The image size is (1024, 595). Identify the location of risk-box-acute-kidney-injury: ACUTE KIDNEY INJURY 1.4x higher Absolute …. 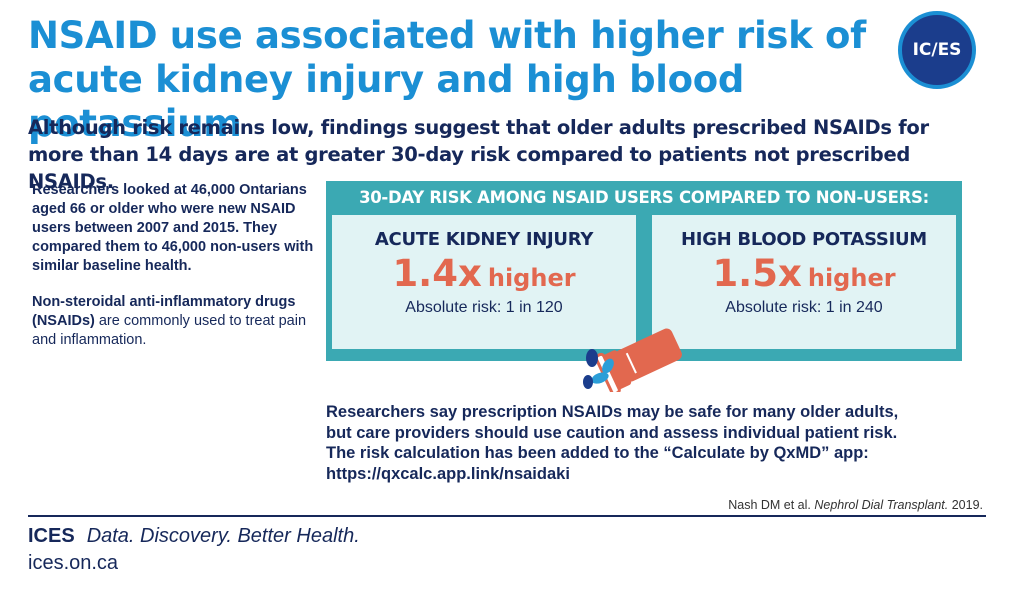
(484, 282).